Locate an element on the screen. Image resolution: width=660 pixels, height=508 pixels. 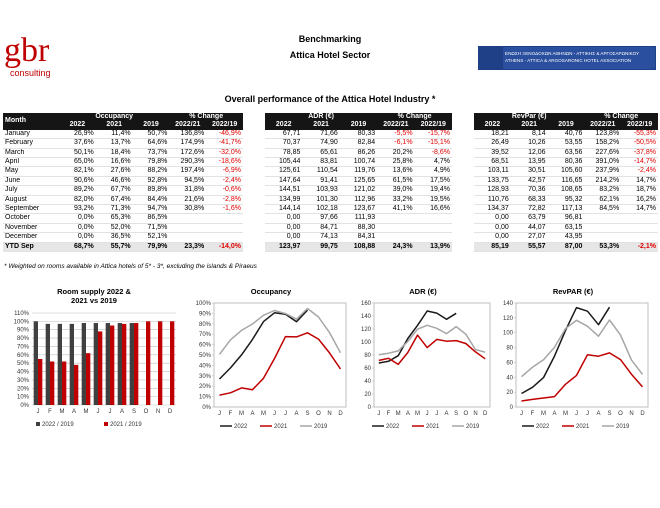
table-cell: 14,7% is located at coordinates (639, 209).